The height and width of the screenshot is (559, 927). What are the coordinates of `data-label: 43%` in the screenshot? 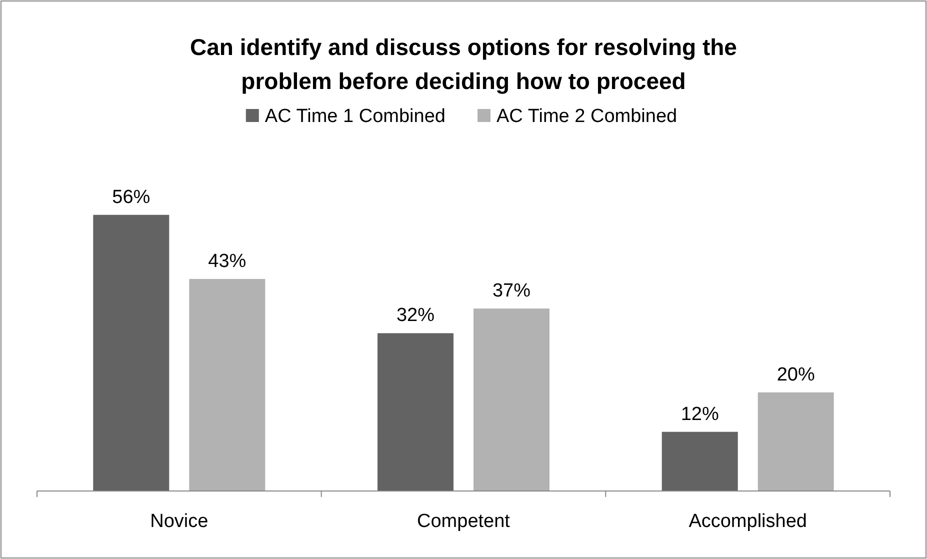 It's located at (227, 261).